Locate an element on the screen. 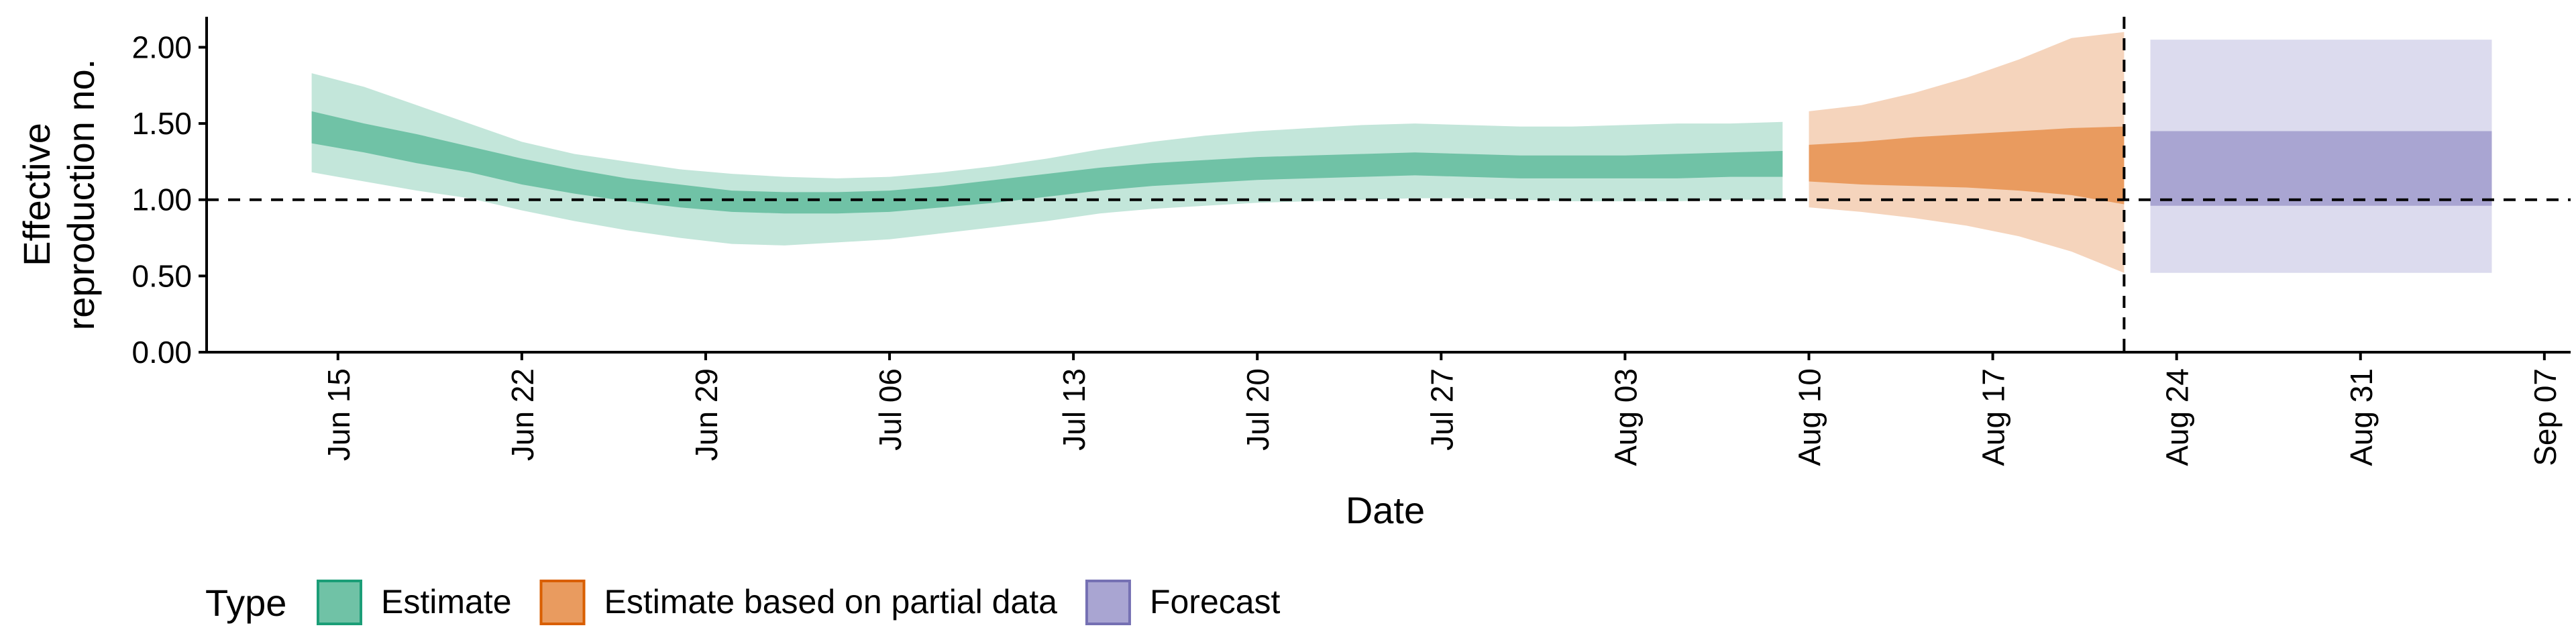 The image size is (2576, 644). x-tick-label: Jun 29 is located at coordinates (706, 414).